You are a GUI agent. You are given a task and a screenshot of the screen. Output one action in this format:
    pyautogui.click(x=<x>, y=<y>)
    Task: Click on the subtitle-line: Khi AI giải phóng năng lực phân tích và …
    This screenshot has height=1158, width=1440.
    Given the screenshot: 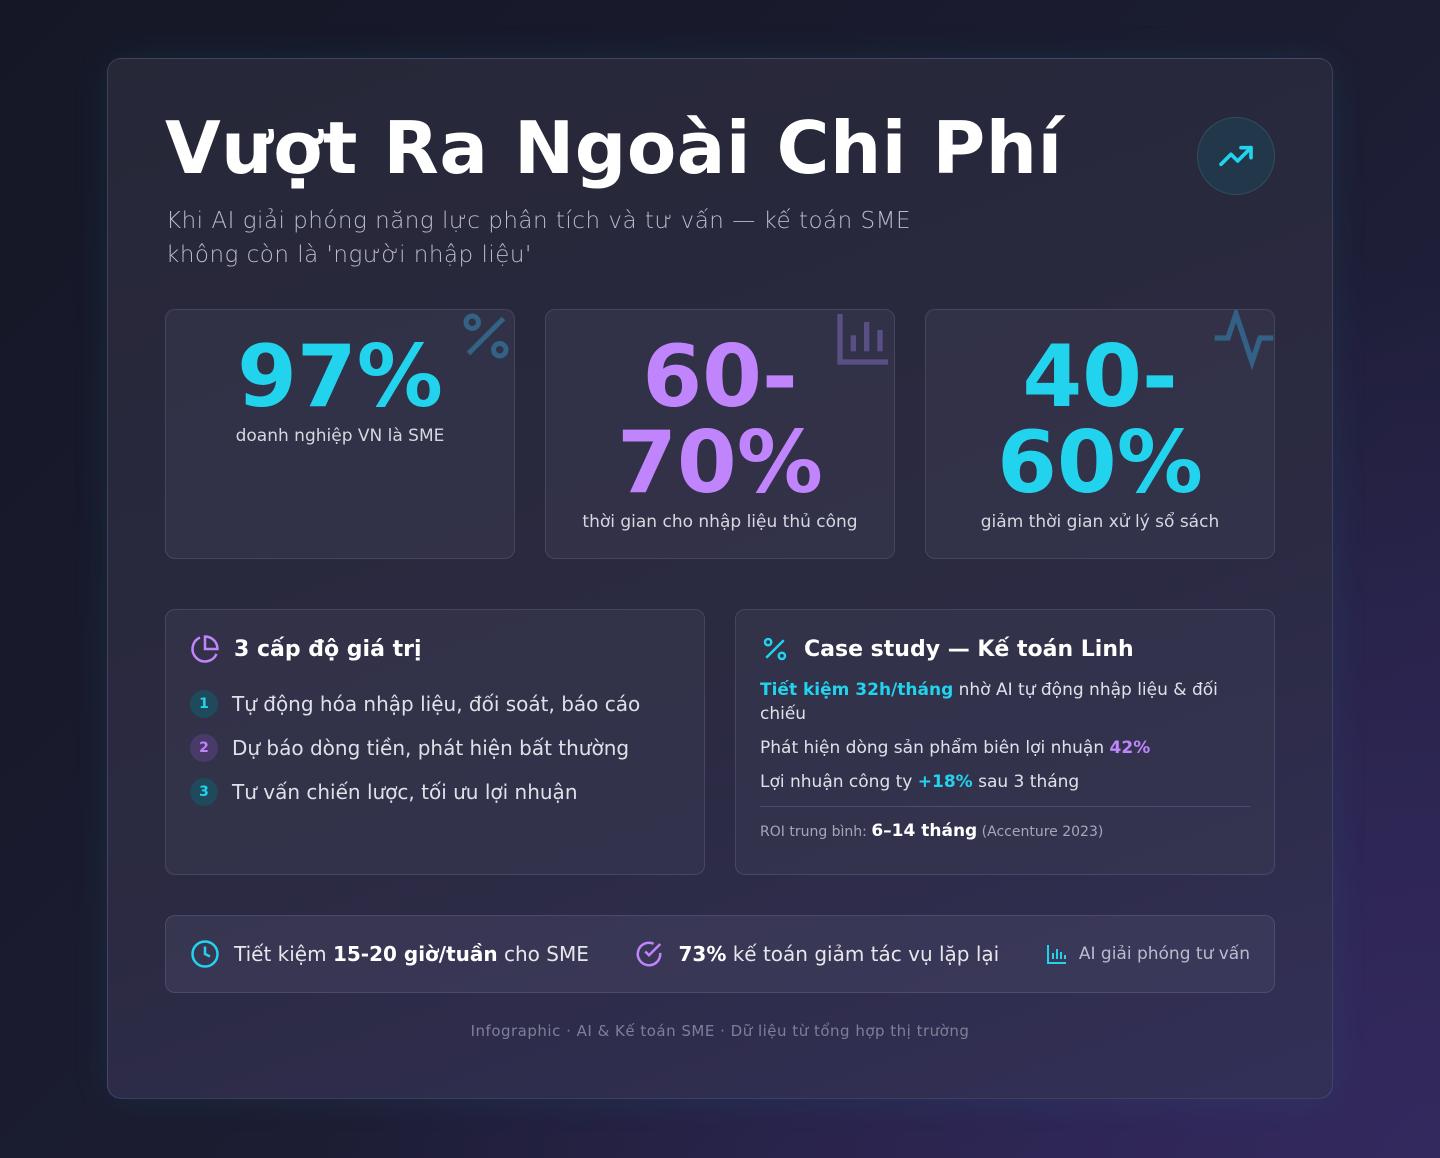 What is the action you would take?
    pyautogui.click(x=539, y=221)
    